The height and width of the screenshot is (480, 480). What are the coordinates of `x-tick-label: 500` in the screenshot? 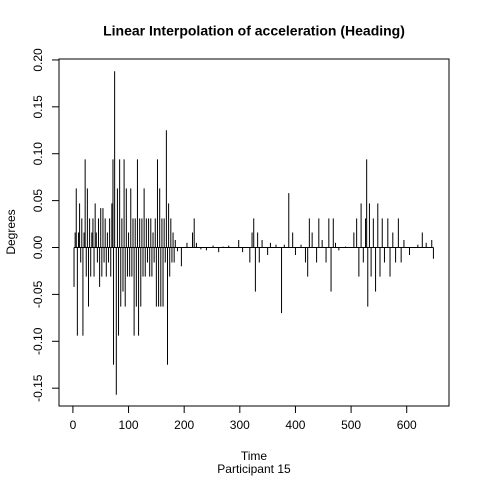 It's located at (351, 425).